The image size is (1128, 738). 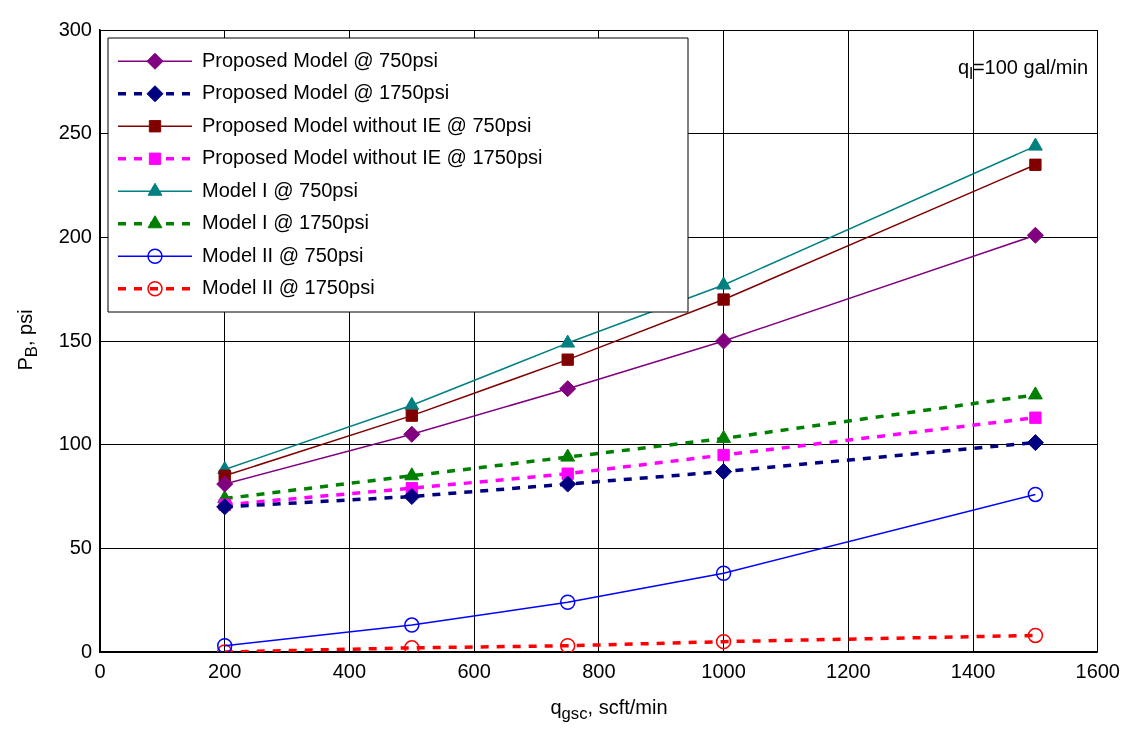 I want to click on y-tick-label: 300, so click(x=75, y=28).